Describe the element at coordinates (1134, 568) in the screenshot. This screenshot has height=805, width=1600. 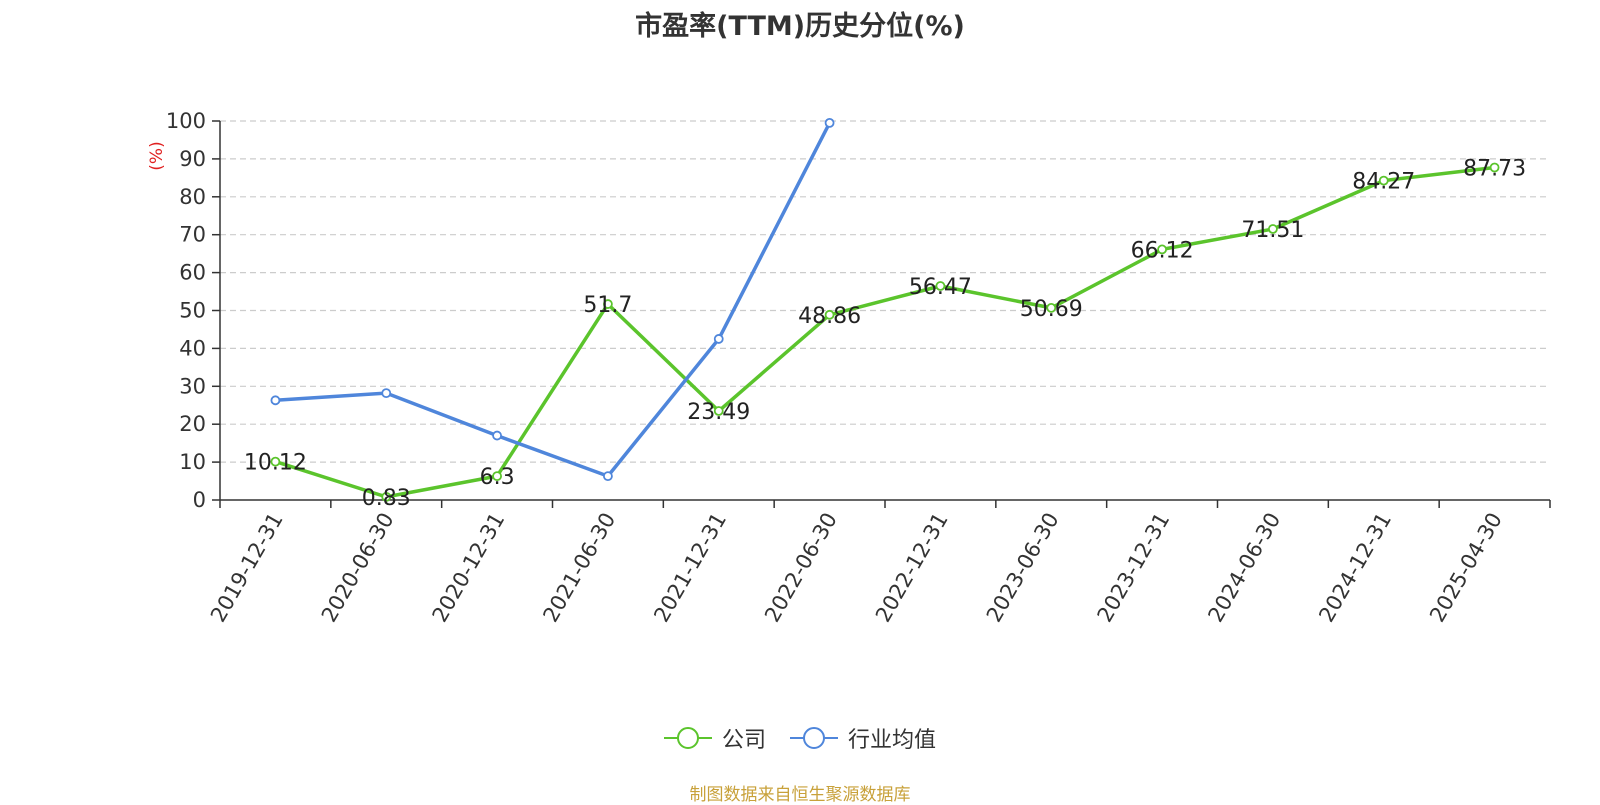
I see `x-tick-label: 2023-12-31` at that location.